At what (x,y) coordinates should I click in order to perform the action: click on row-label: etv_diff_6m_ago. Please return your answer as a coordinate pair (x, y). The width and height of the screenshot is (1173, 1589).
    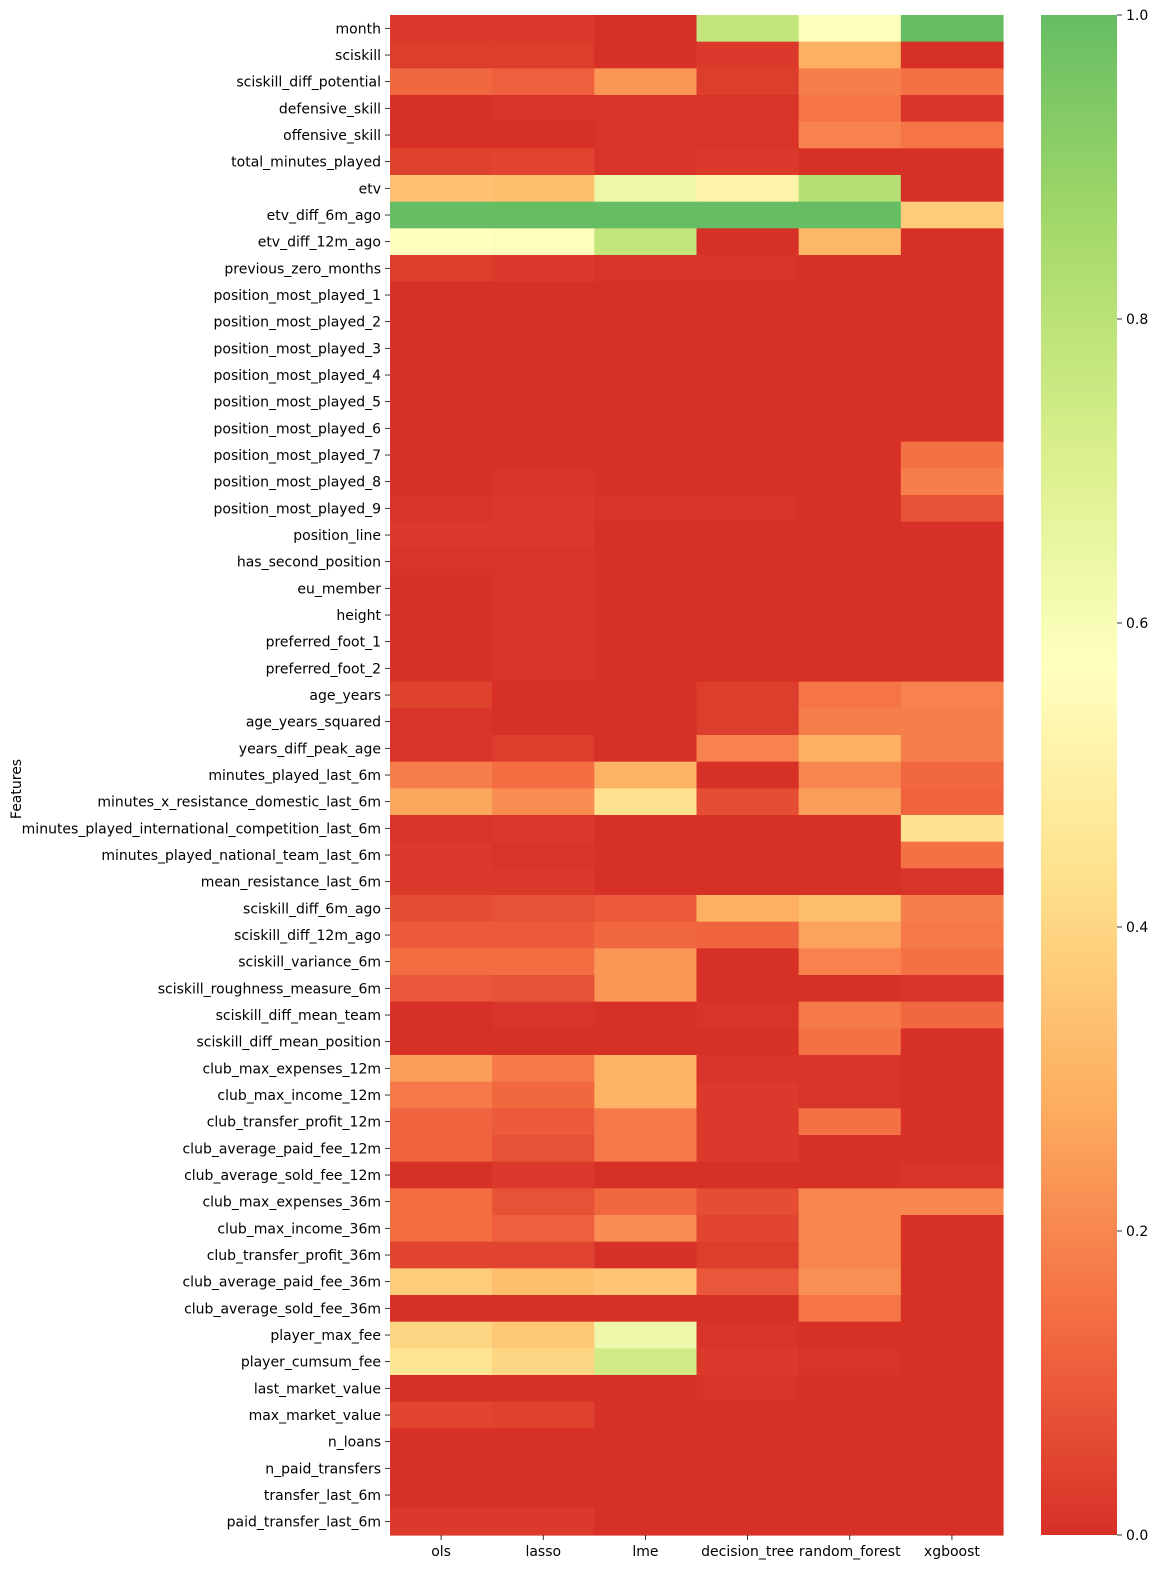
    Looking at the image, I should click on (324, 216).